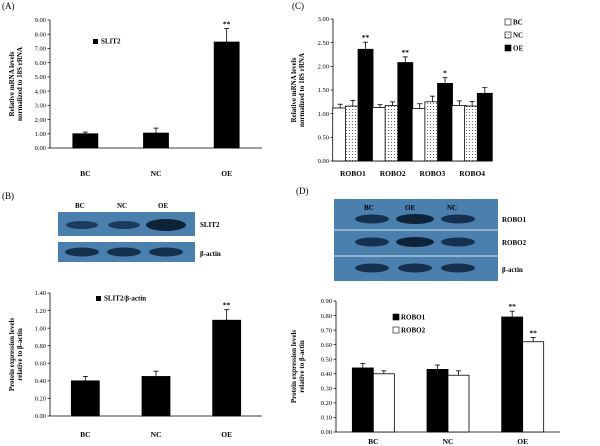 The image size is (600, 446). Describe the element at coordinates (323, 138) in the screenshot. I see `y-tick-label: 0.50` at that location.